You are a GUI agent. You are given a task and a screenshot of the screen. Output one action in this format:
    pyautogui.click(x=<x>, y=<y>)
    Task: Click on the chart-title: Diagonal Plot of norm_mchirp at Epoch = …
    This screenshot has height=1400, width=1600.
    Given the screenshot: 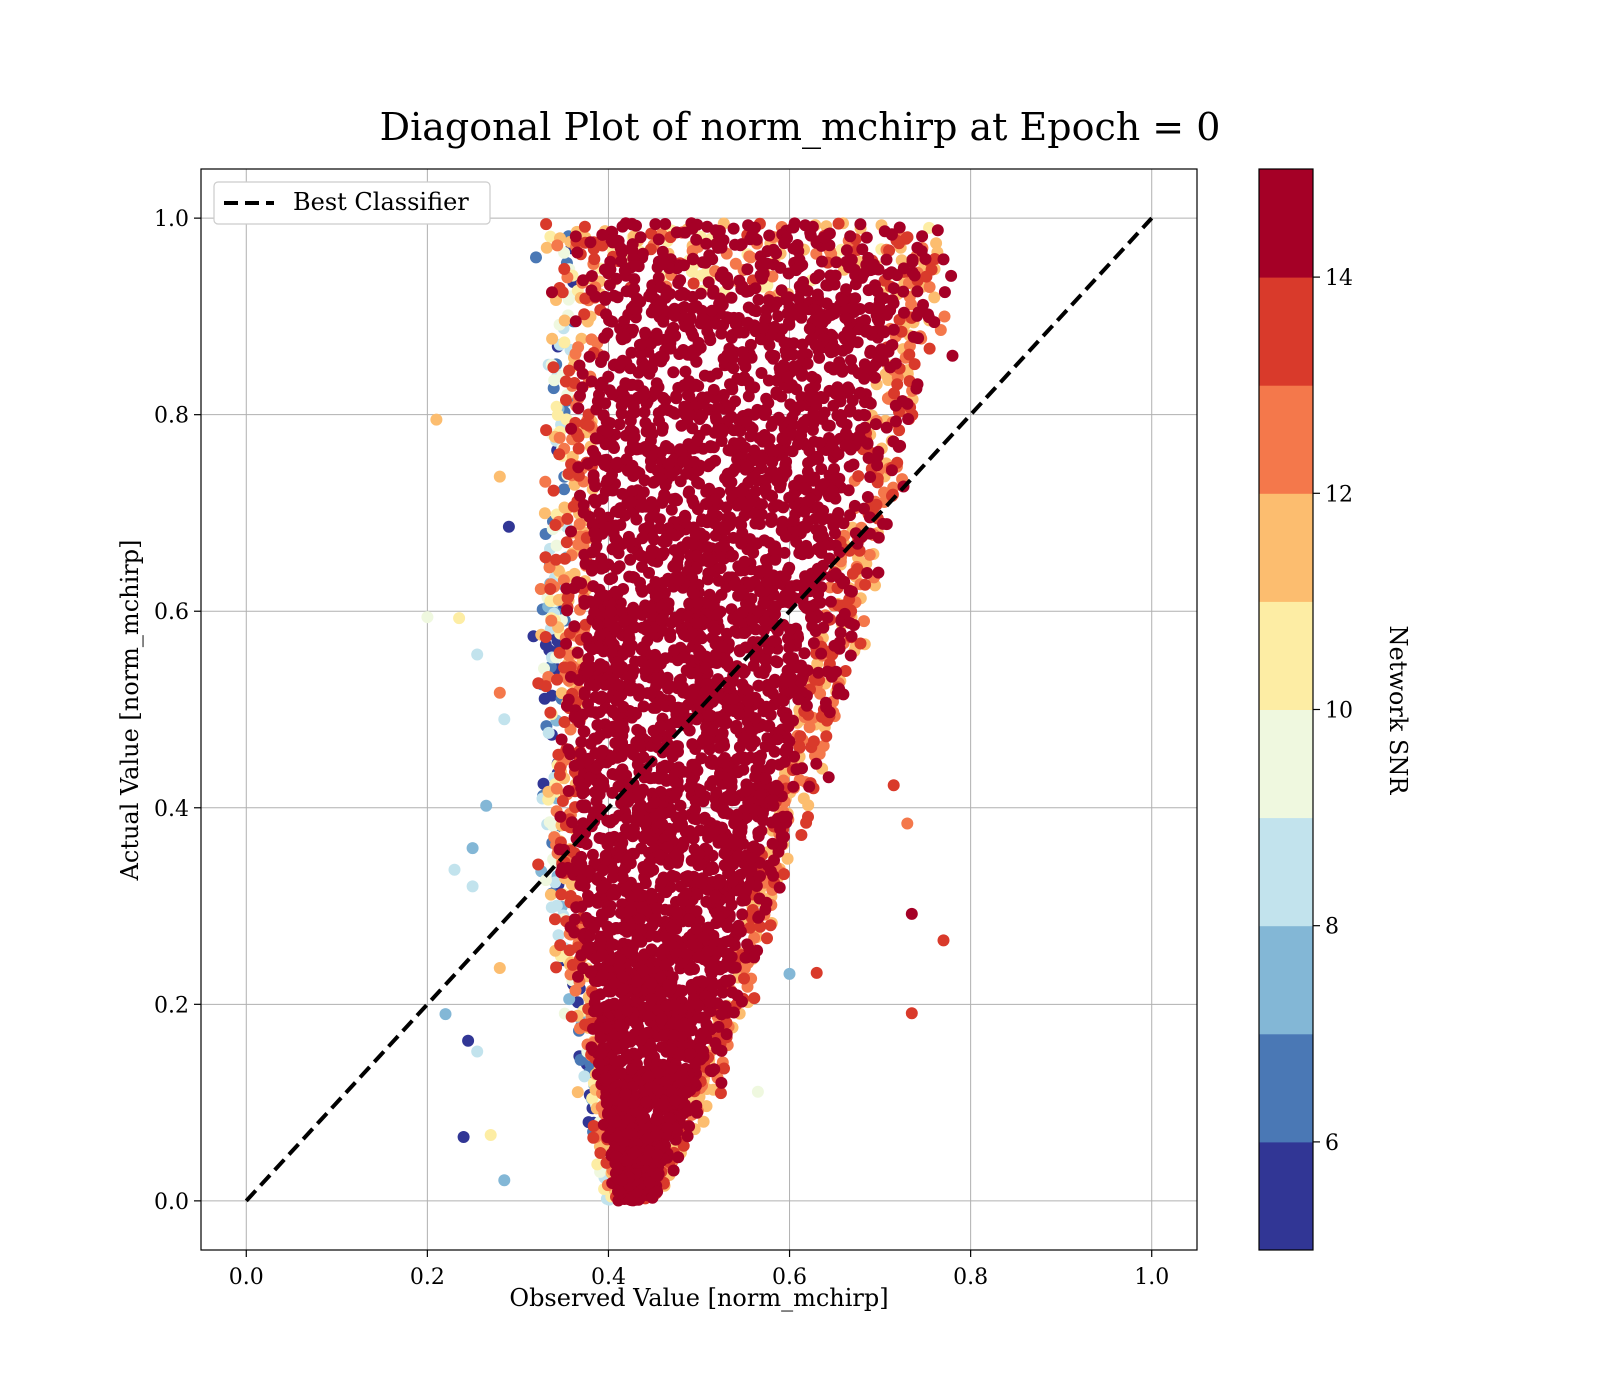 What is the action you would take?
    pyautogui.click(x=800, y=127)
    